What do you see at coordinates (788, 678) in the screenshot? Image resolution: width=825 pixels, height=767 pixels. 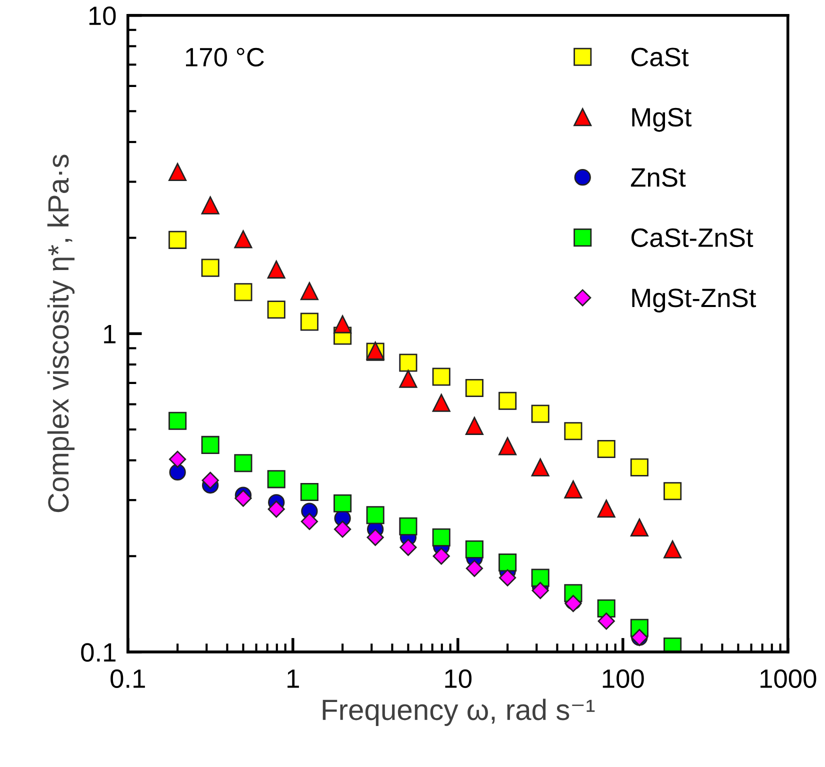 I see `x-tick-label: 1000` at bounding box center [788, 678].